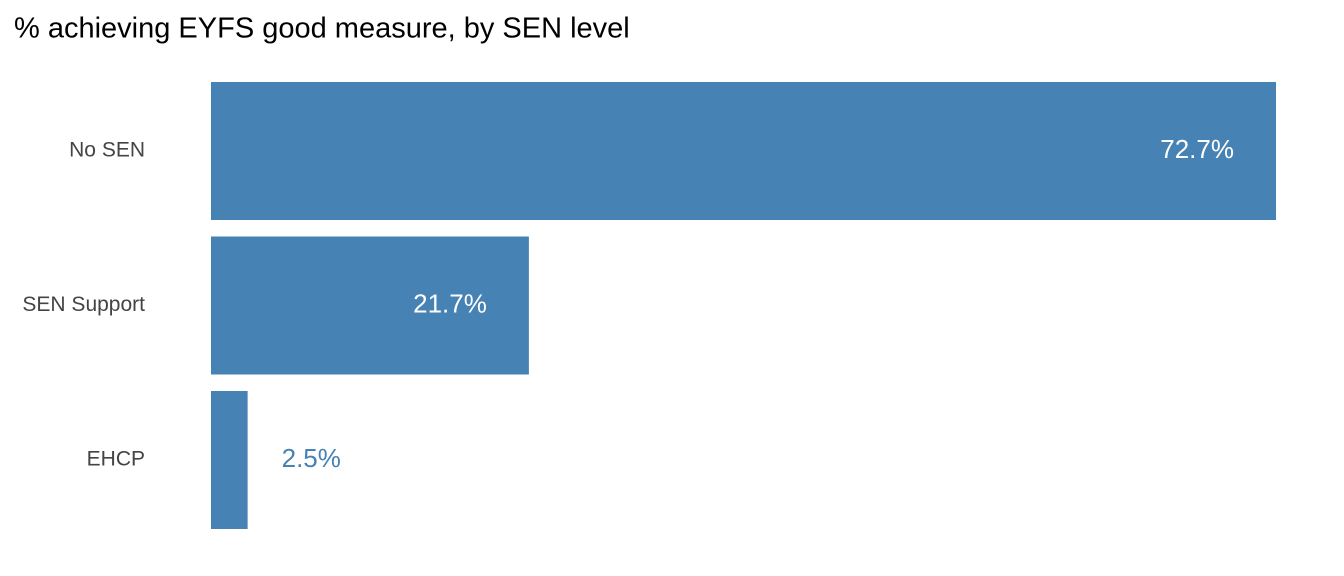 Image resolution: width=1344 pixels, height=576 pixels. I want to click on value-label: 21.7%, so click(450, 303).